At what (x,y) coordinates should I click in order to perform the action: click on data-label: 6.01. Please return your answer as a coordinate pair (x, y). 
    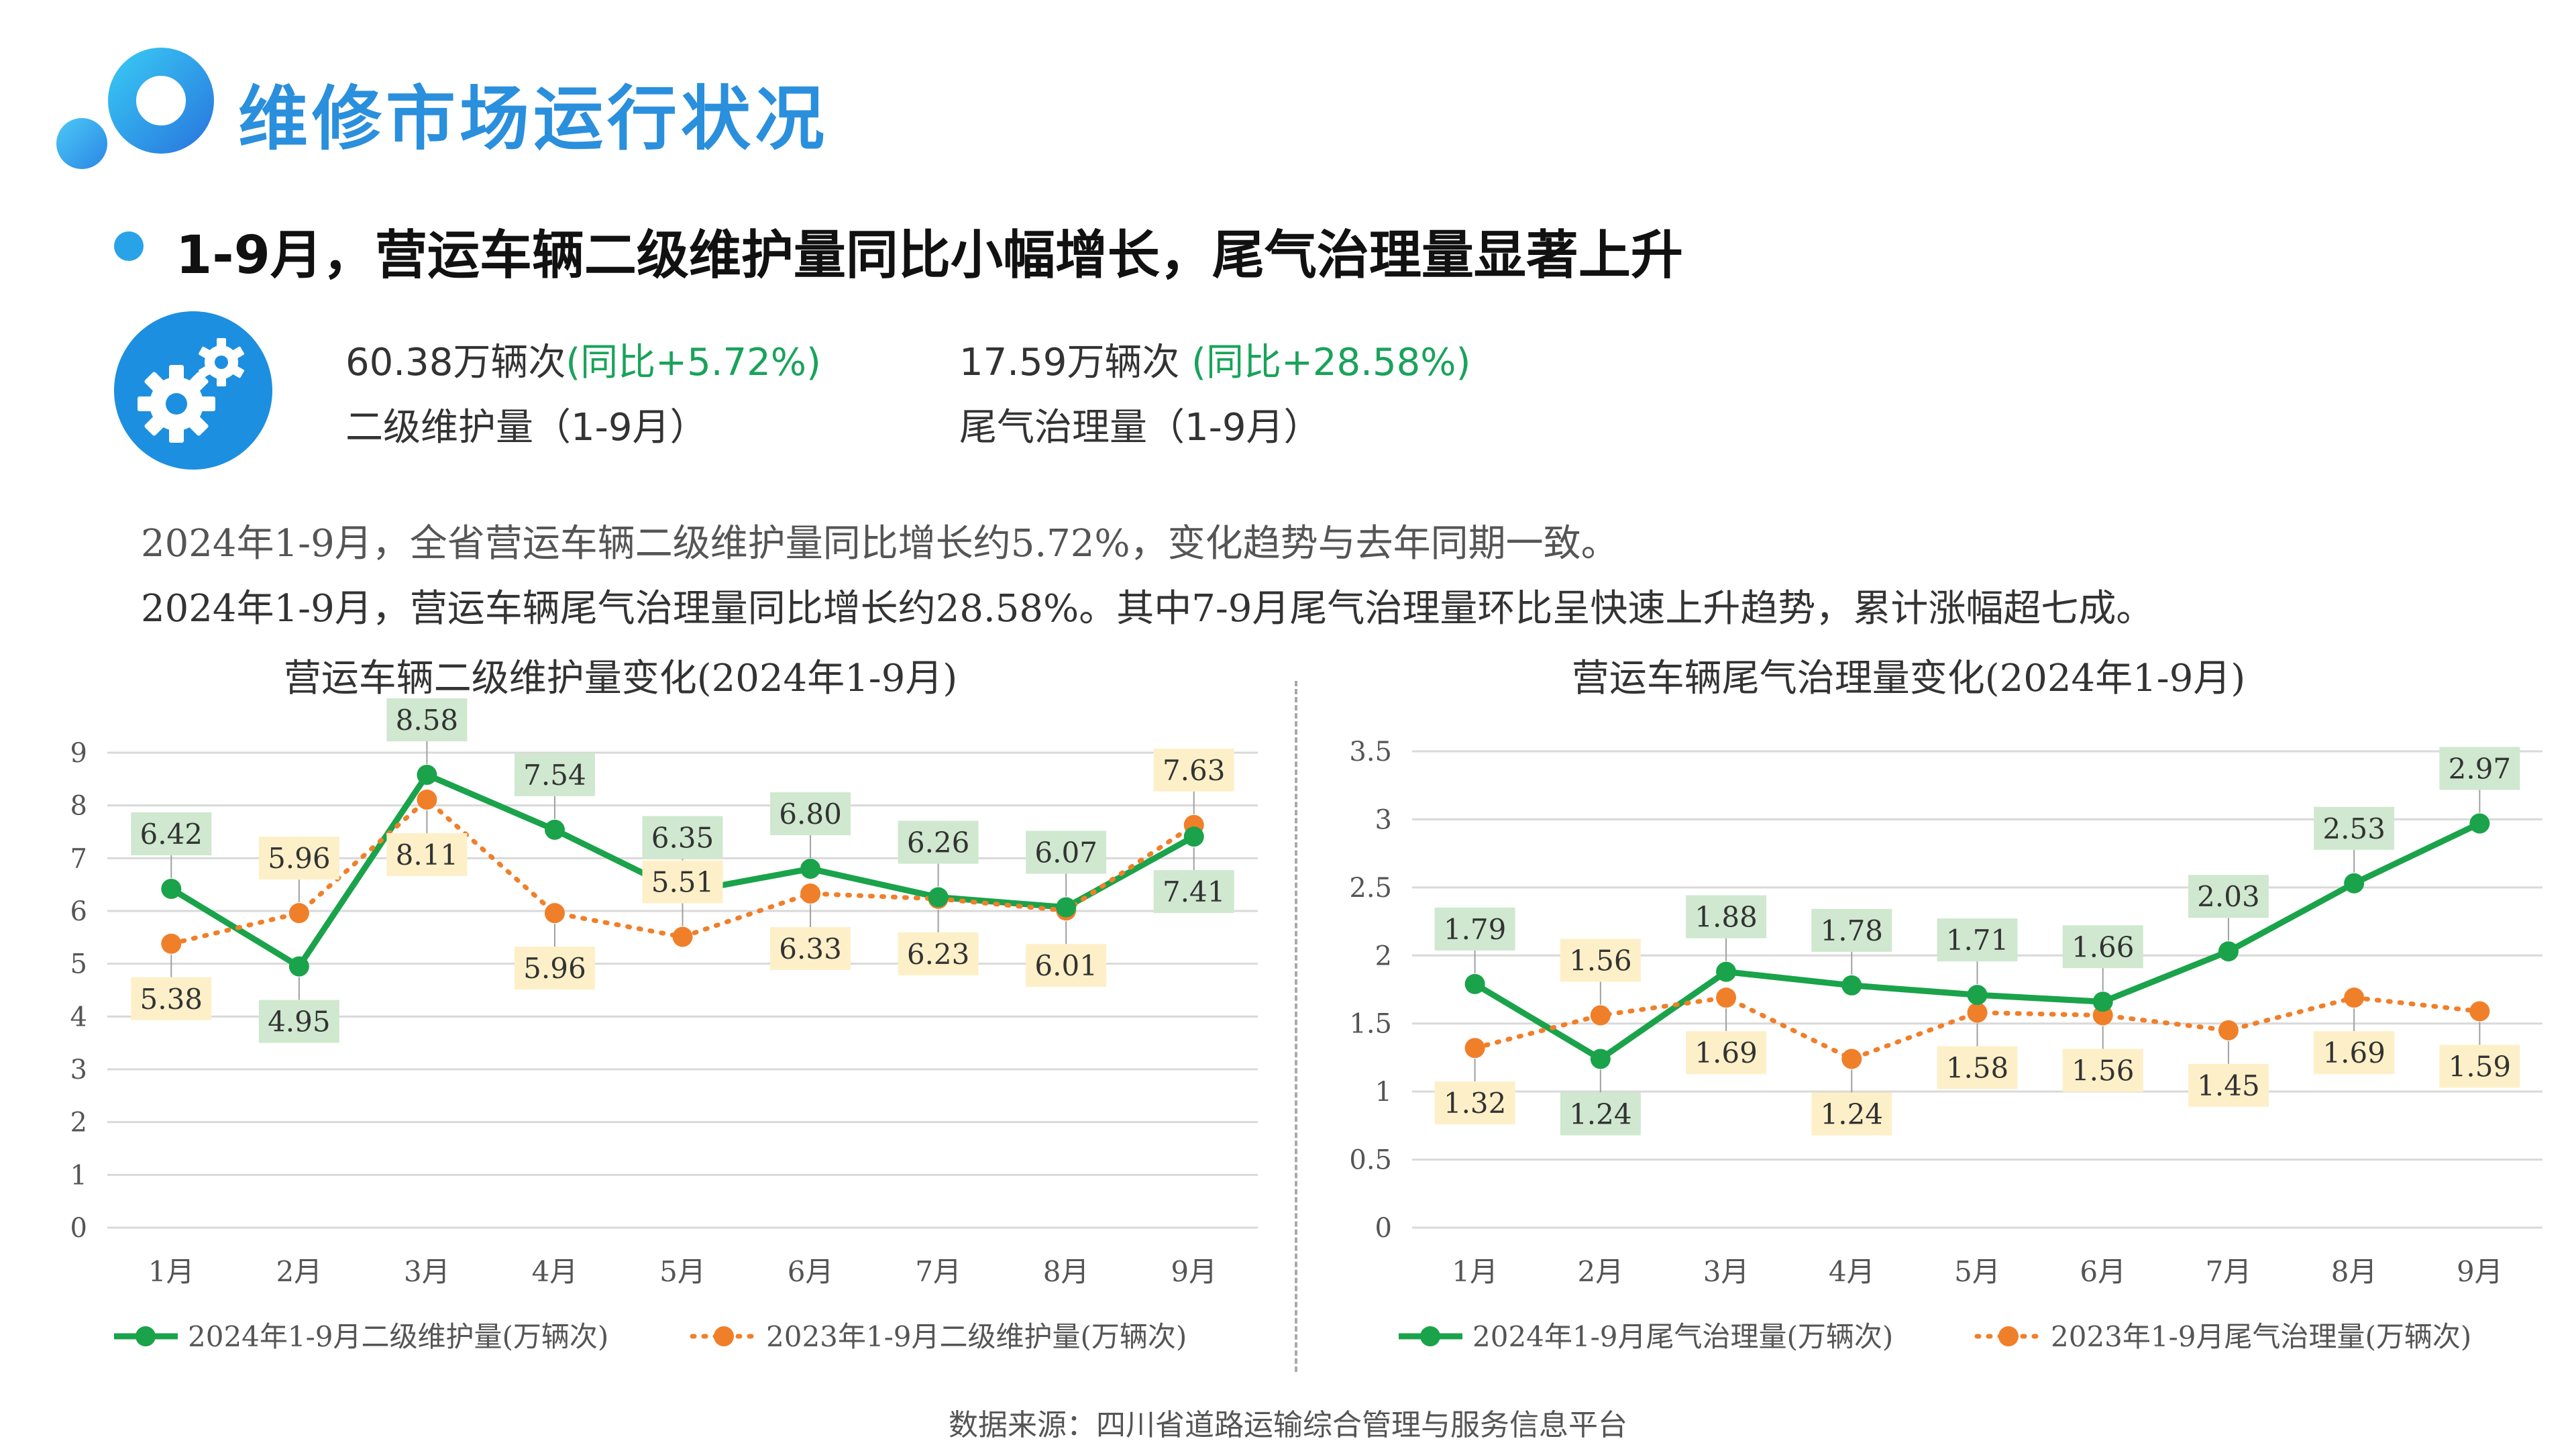
    Looking at the image, I should click on (1065, 965).